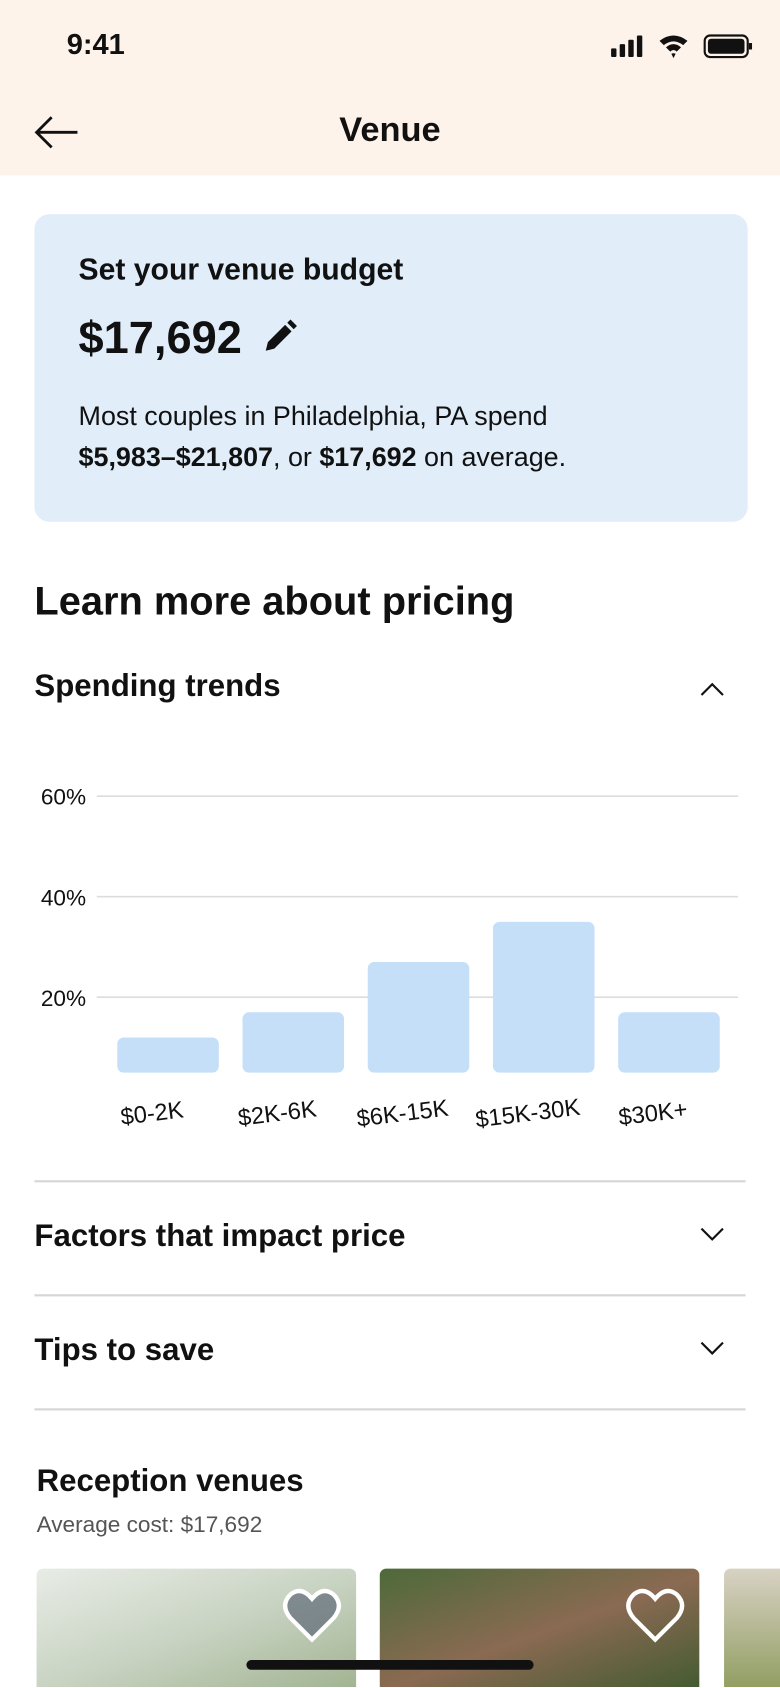  What do you see at coordinates (682, 46) in the screenshot?
I see `status-icons` at bounding box center [682, 46].